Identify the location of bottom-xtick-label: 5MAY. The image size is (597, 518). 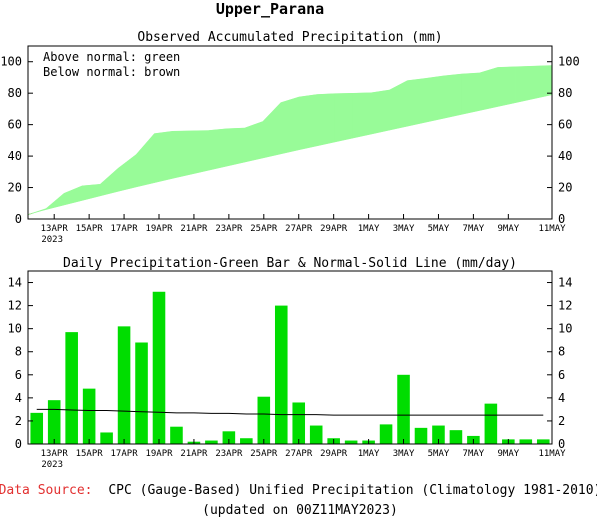
(439, 454).